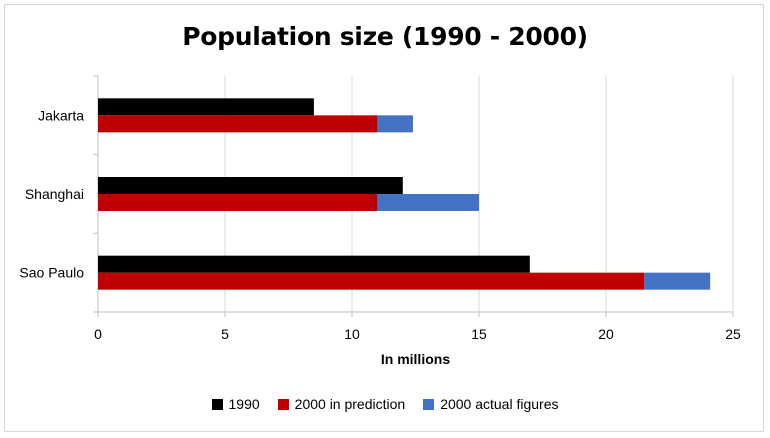 This screenshot has height=438, width=770. I want to click on x-tick-label: 20, so click(606, 334).